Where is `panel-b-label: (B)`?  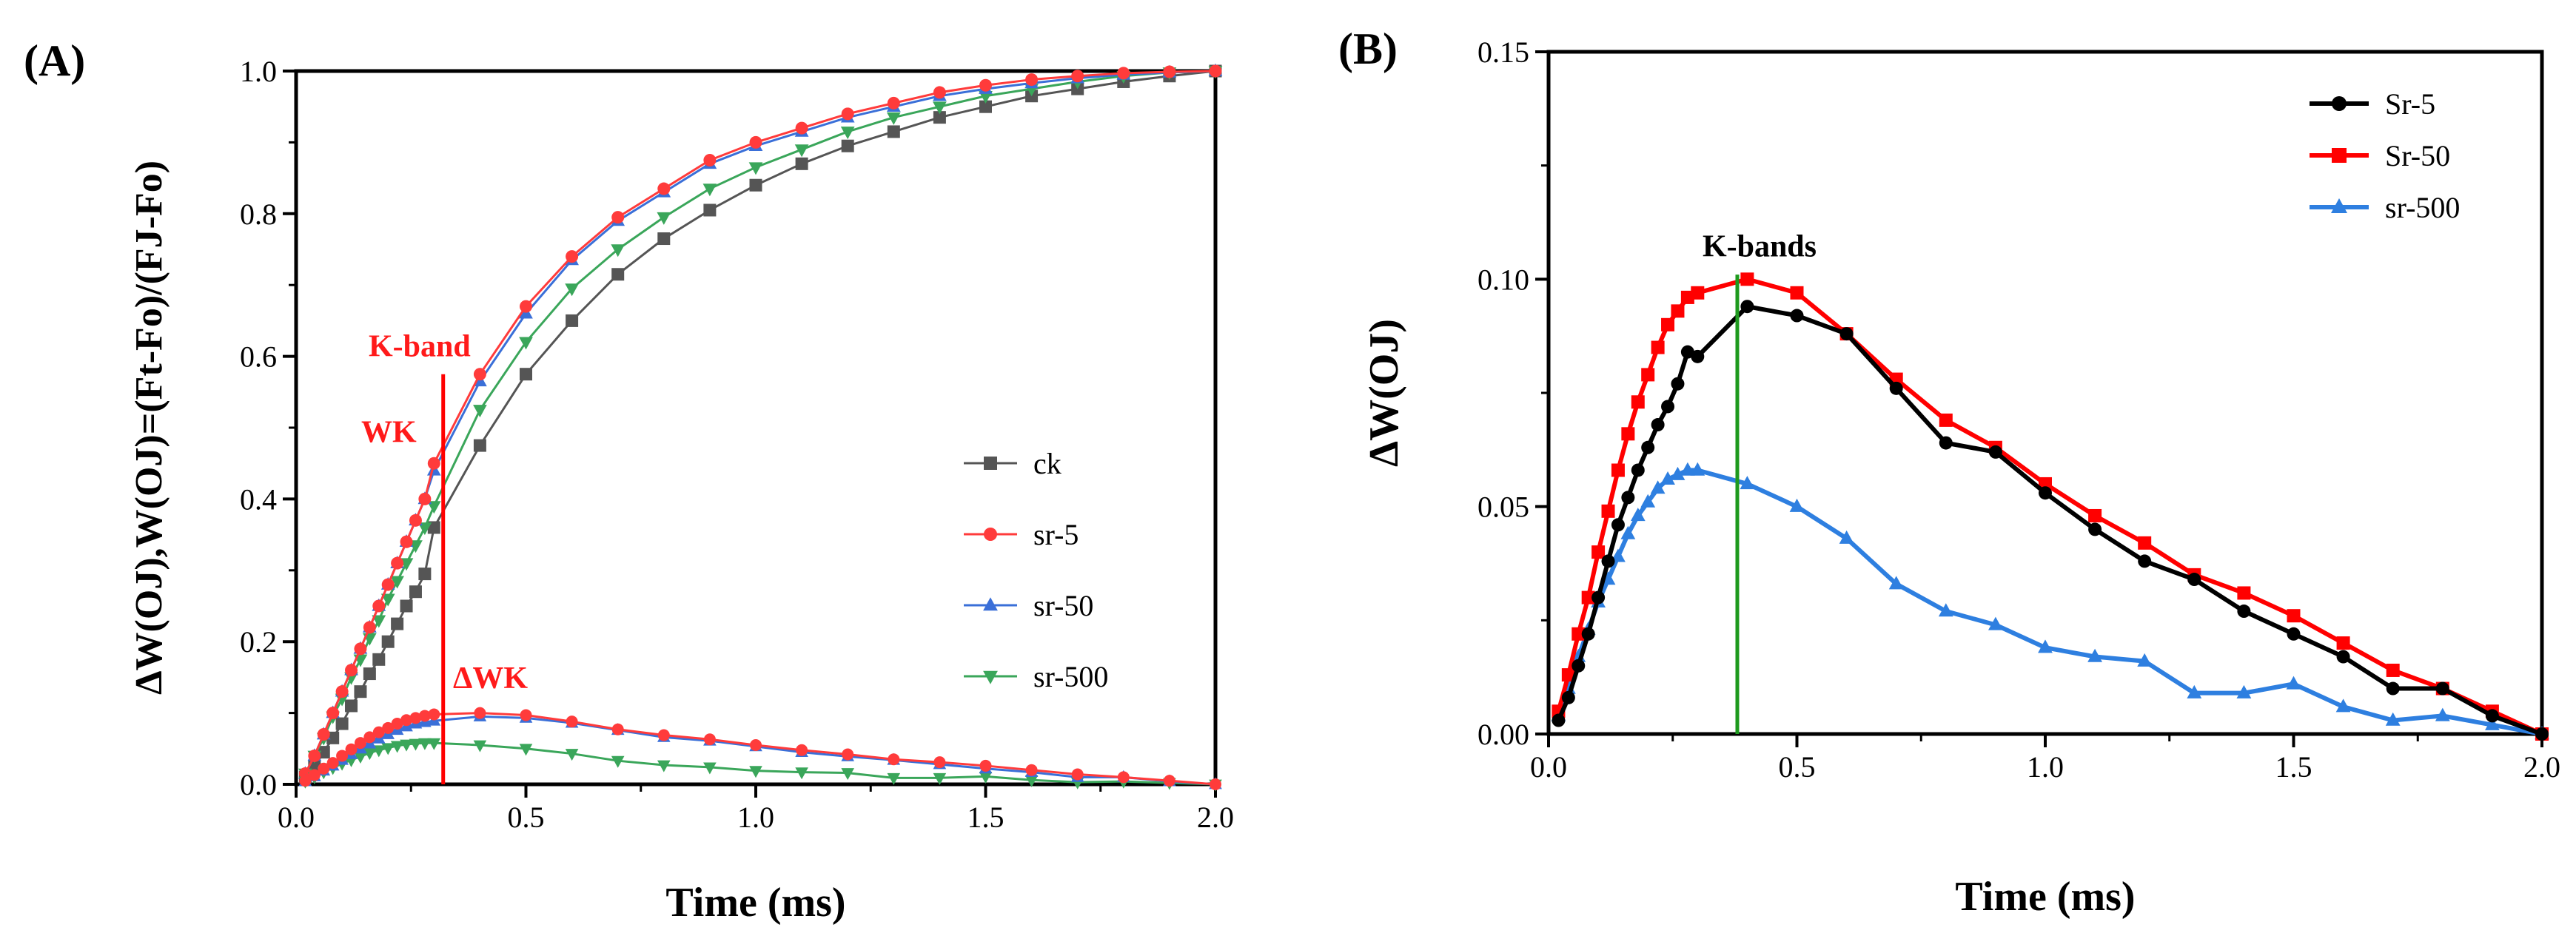
panel-b-label: (B) is located at coordinates (1368, 48).